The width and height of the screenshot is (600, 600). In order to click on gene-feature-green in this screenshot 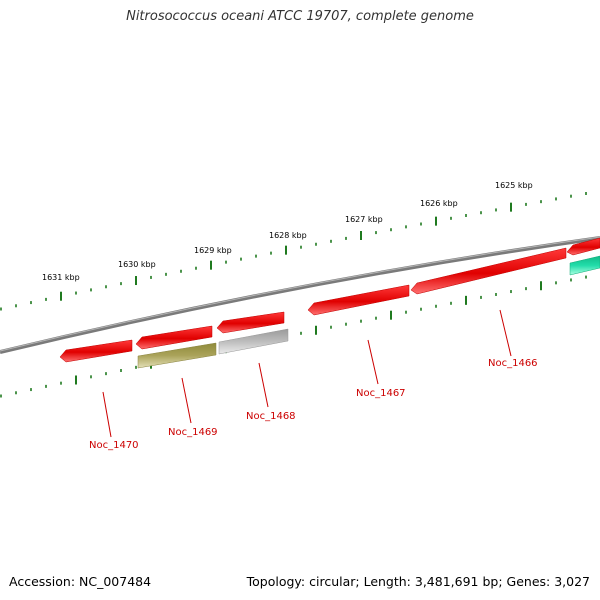, I will do `click(584, 265)`.